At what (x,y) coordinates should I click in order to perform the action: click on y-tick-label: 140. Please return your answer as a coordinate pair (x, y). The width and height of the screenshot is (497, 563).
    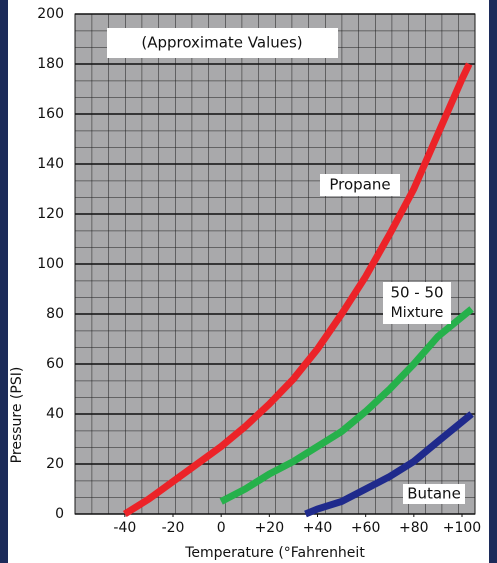
    Looking at the image, I should click on (50, 164).